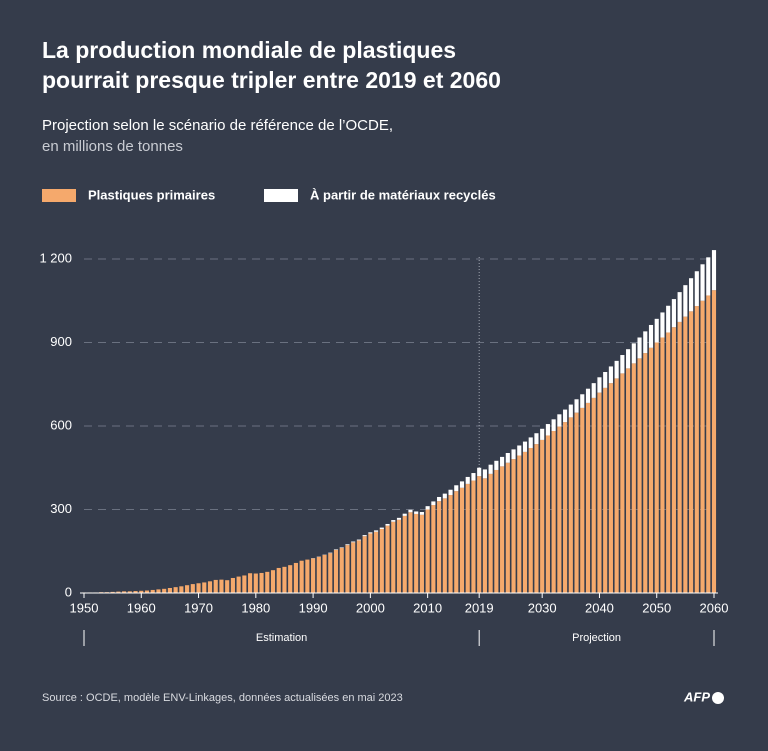 This screenshot has width=768, height=751. What do you see at coordinates (542, 607) in the screenshot?
I see `x-tick-label: 2030` at bounding box center [542, 607].